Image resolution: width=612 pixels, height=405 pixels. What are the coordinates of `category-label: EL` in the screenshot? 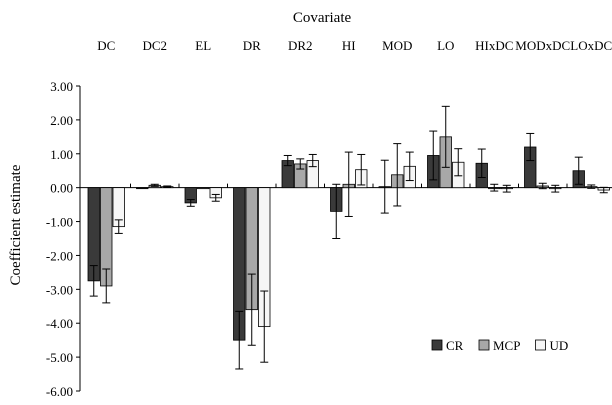 It's located at (203, 45).